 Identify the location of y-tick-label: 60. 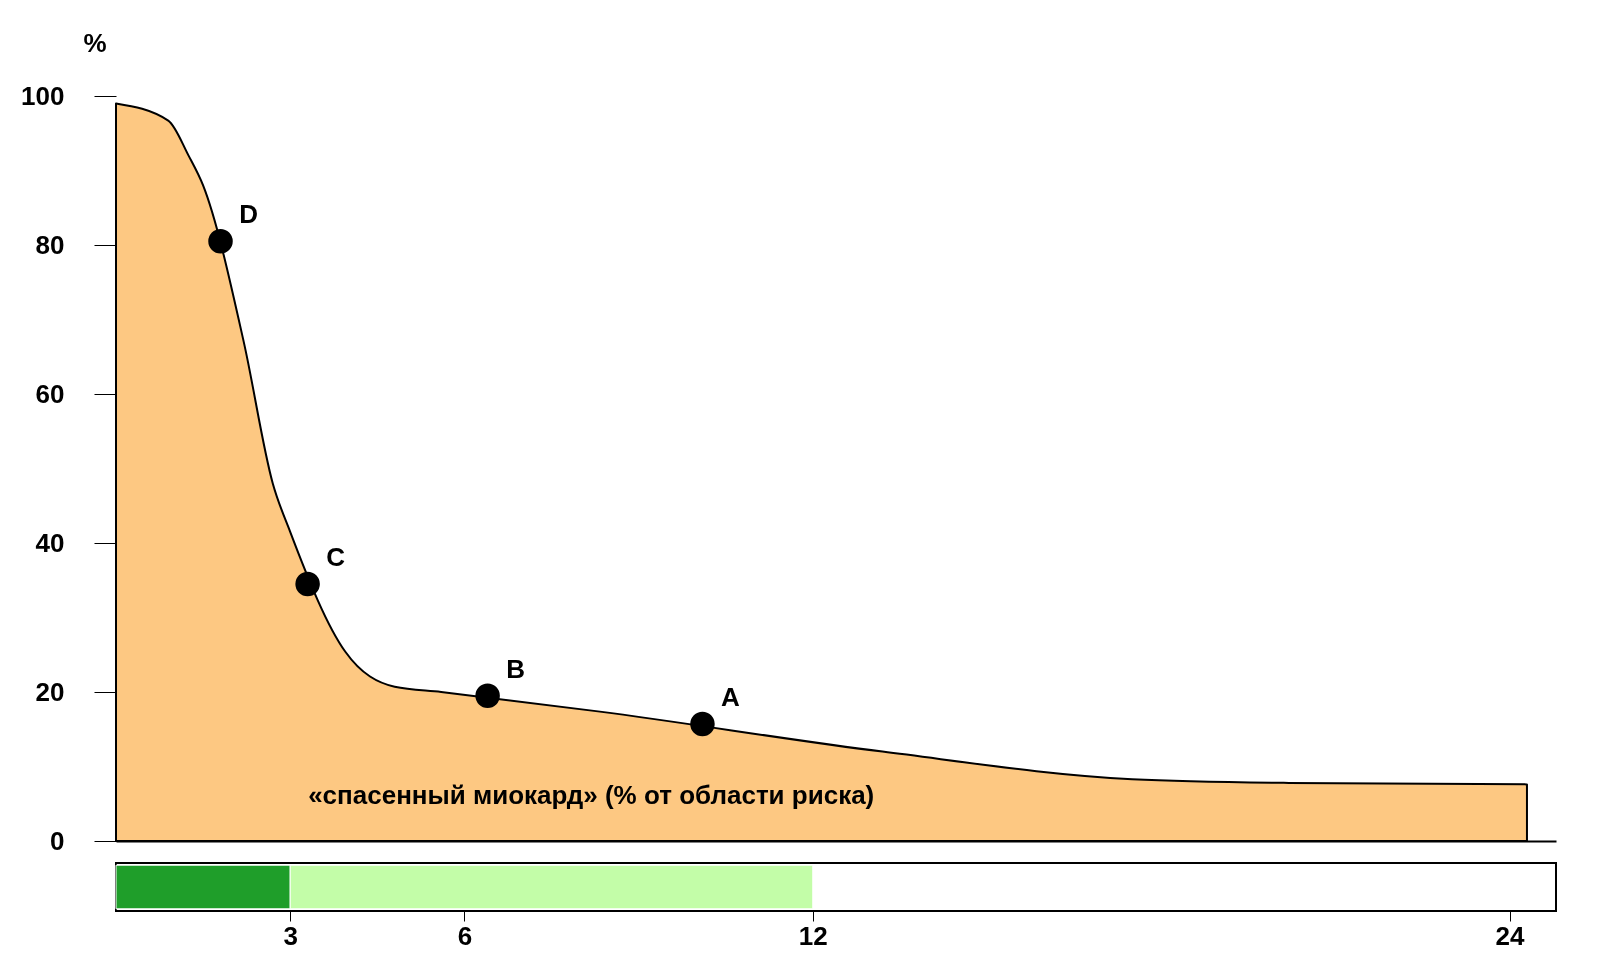
(50, 393).